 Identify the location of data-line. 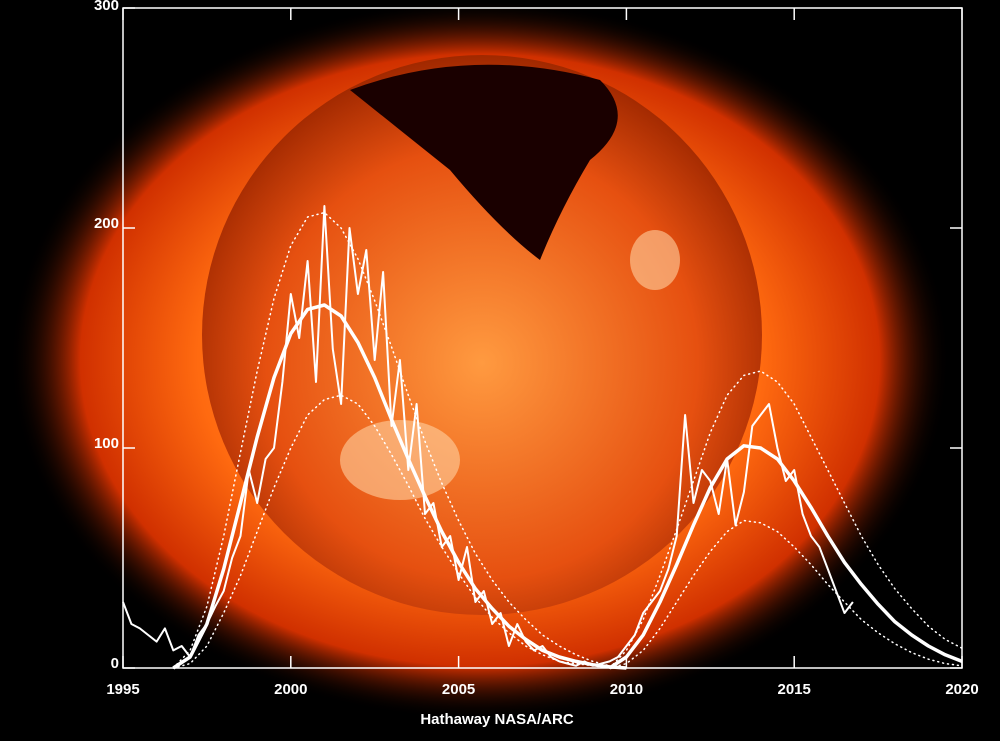
(785, 557).